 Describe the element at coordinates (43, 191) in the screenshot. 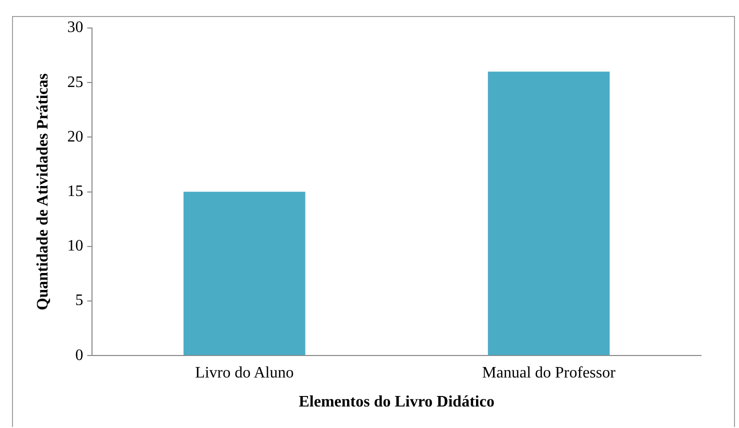

I see `y-axis-title: Quantidade de Atividades Práticas` at that location.